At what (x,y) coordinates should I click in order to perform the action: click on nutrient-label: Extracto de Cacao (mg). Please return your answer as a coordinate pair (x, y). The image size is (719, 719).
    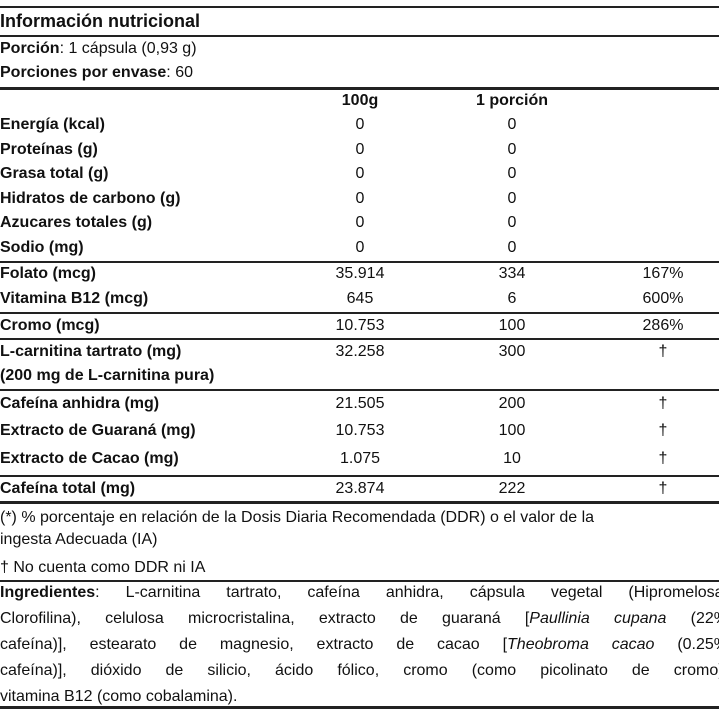
    Looking at the image, I should click on (89, 458).